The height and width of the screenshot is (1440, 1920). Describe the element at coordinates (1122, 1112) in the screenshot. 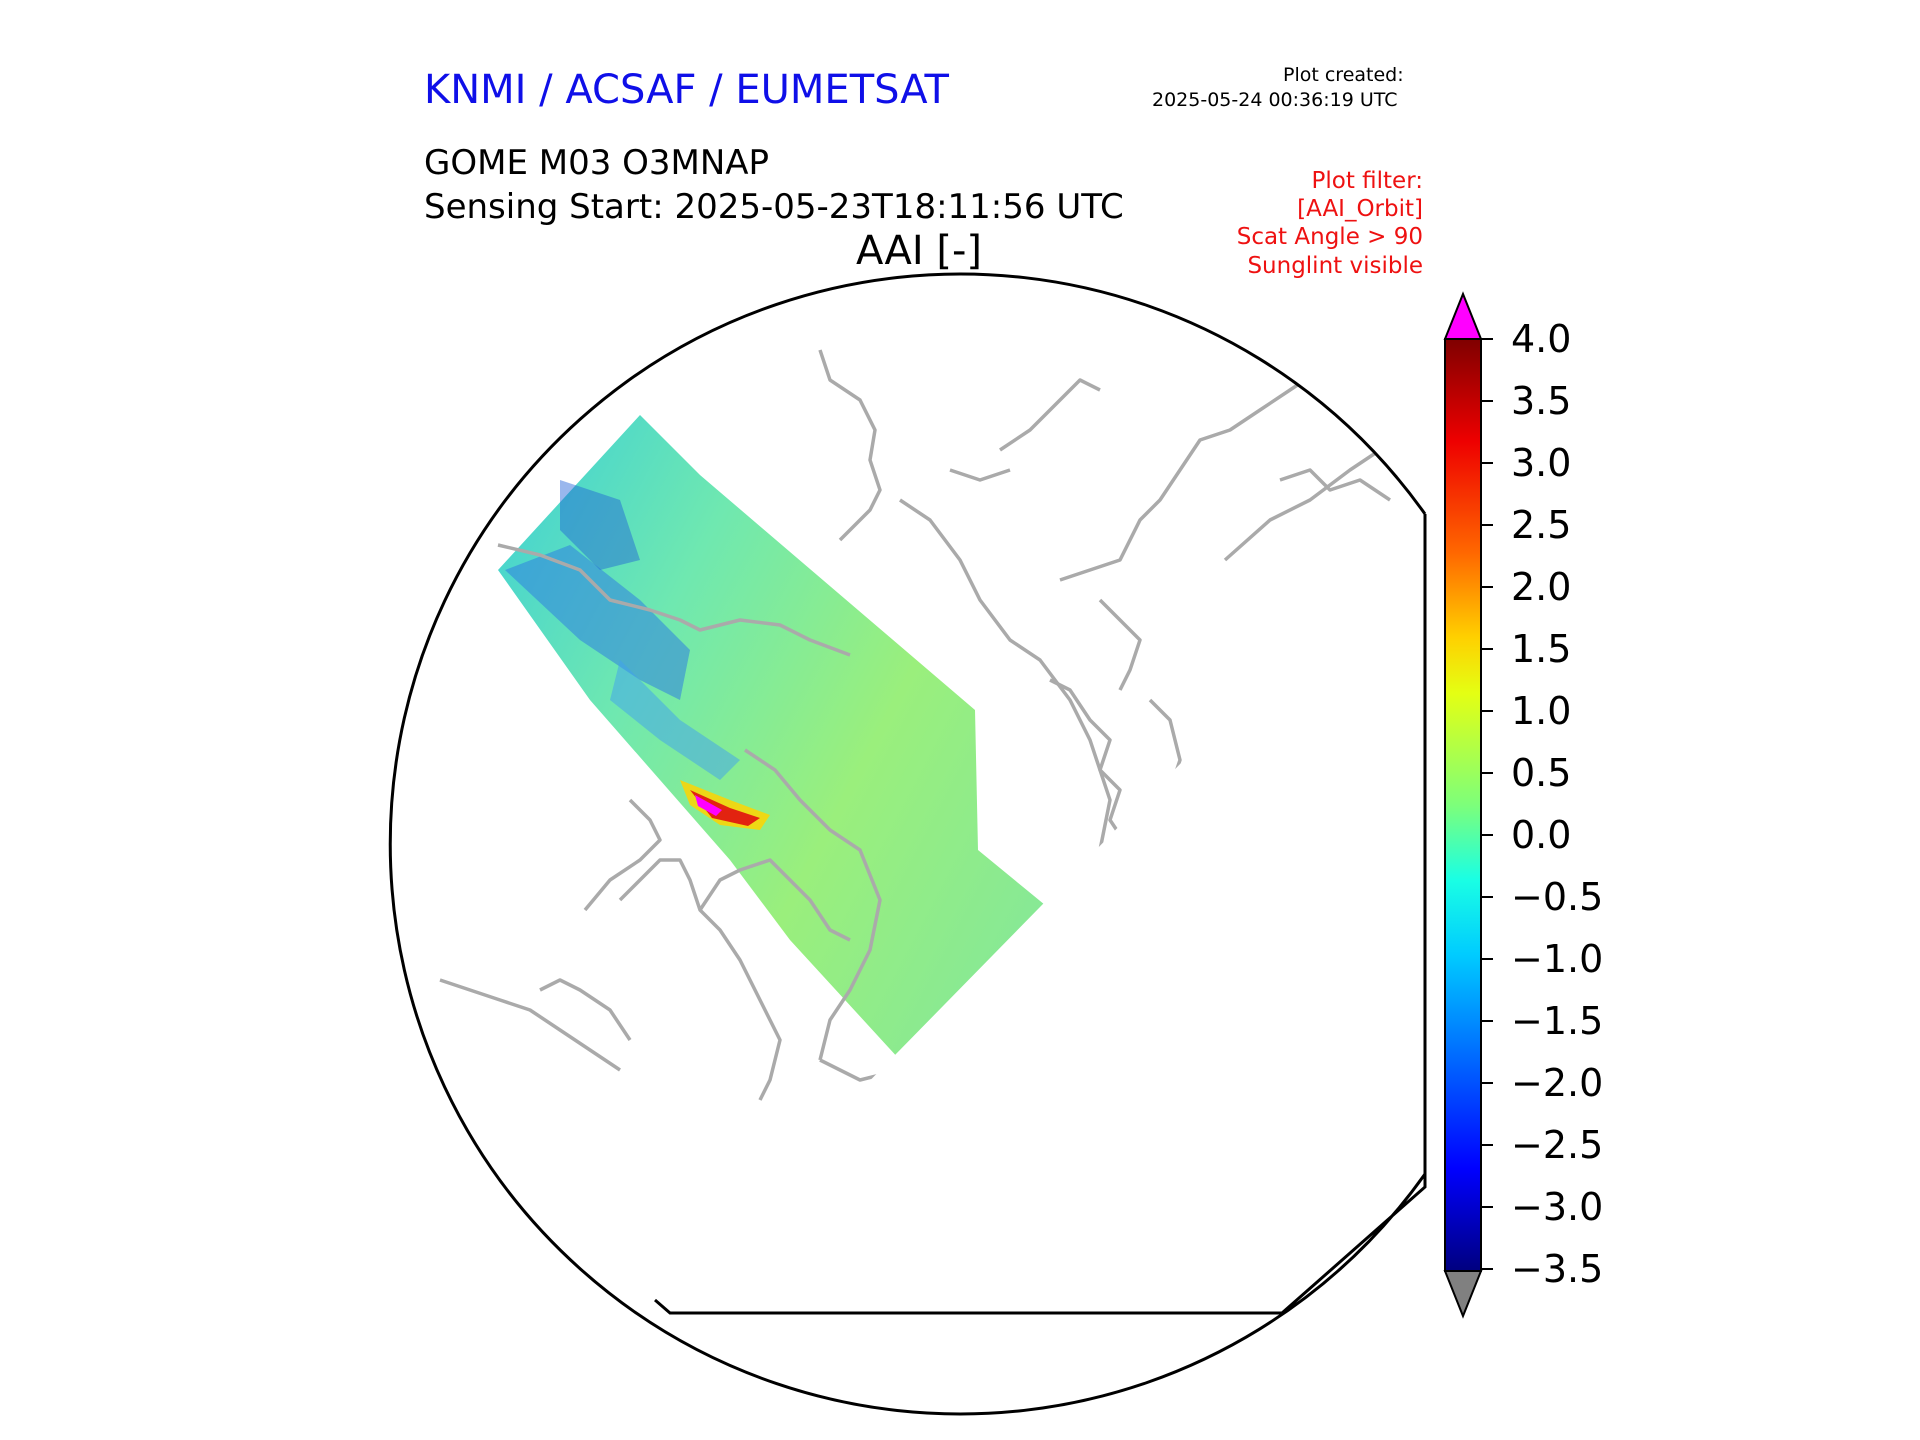

I see `swath-gap-line` at that location.